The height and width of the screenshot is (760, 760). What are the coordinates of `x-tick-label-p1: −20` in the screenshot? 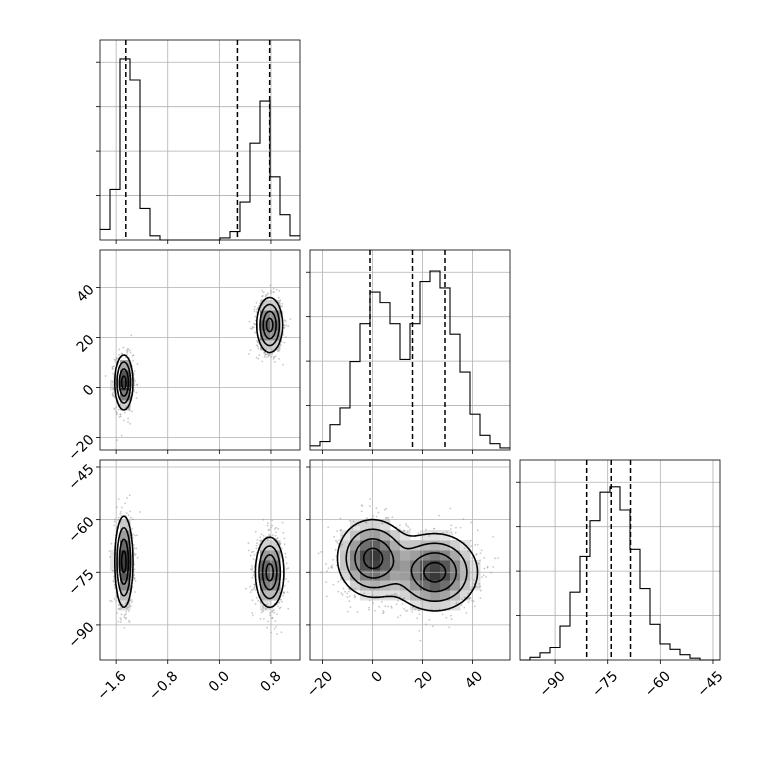 It's located at (320, 684).